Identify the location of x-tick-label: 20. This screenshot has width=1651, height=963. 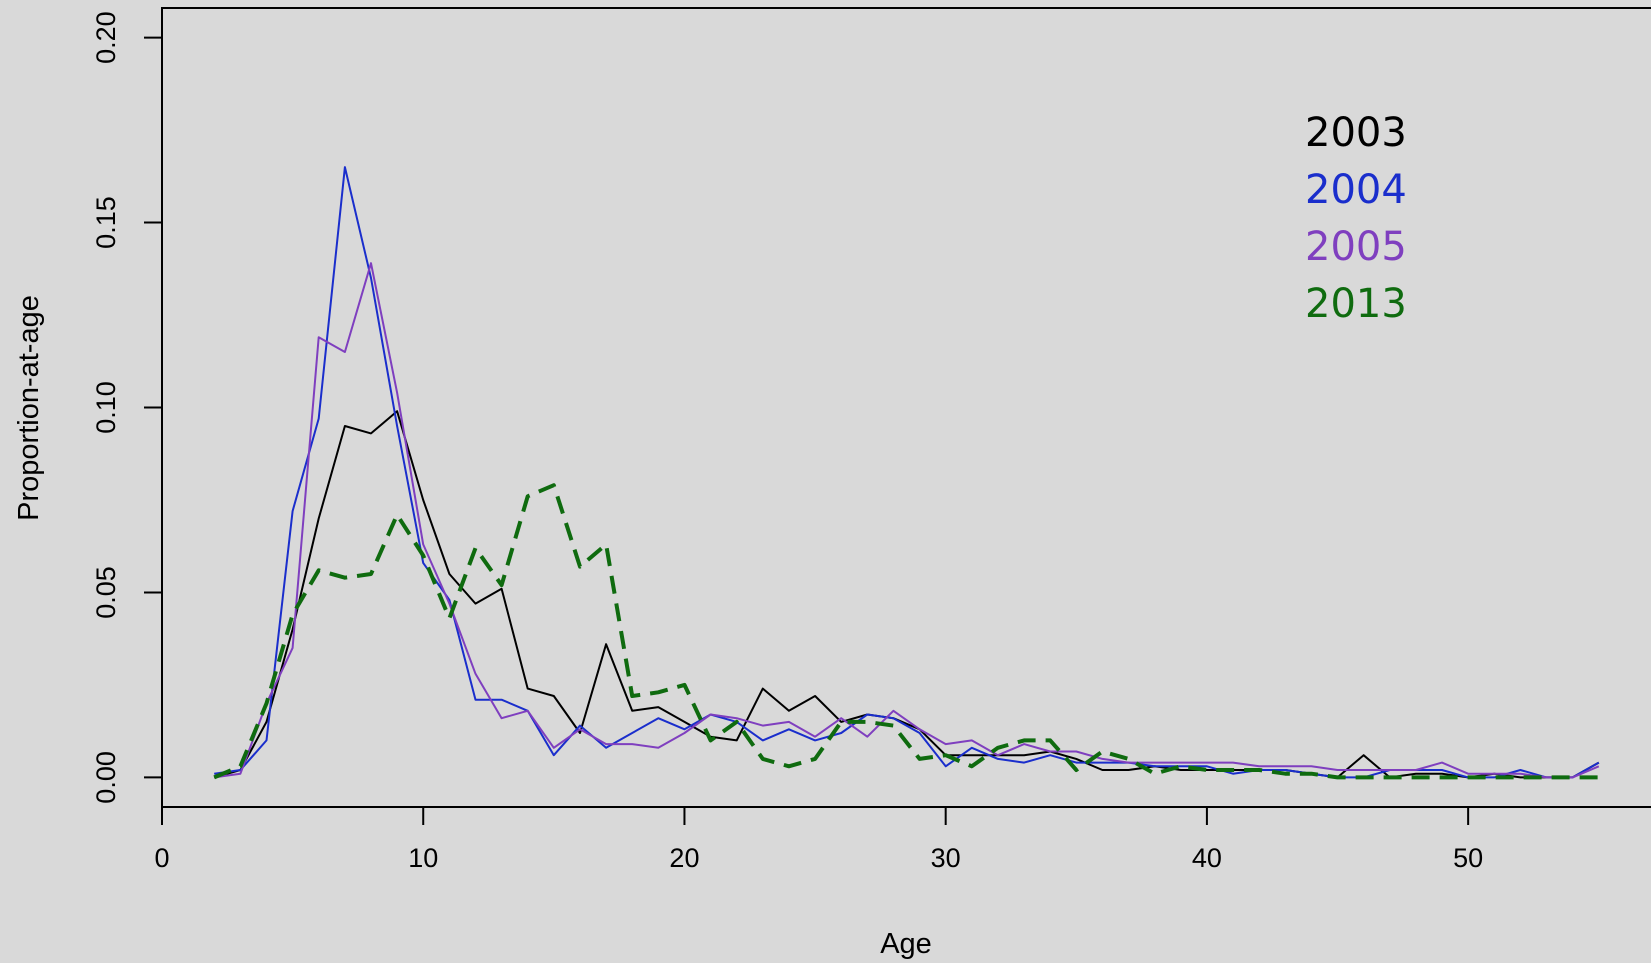
(684, 858).